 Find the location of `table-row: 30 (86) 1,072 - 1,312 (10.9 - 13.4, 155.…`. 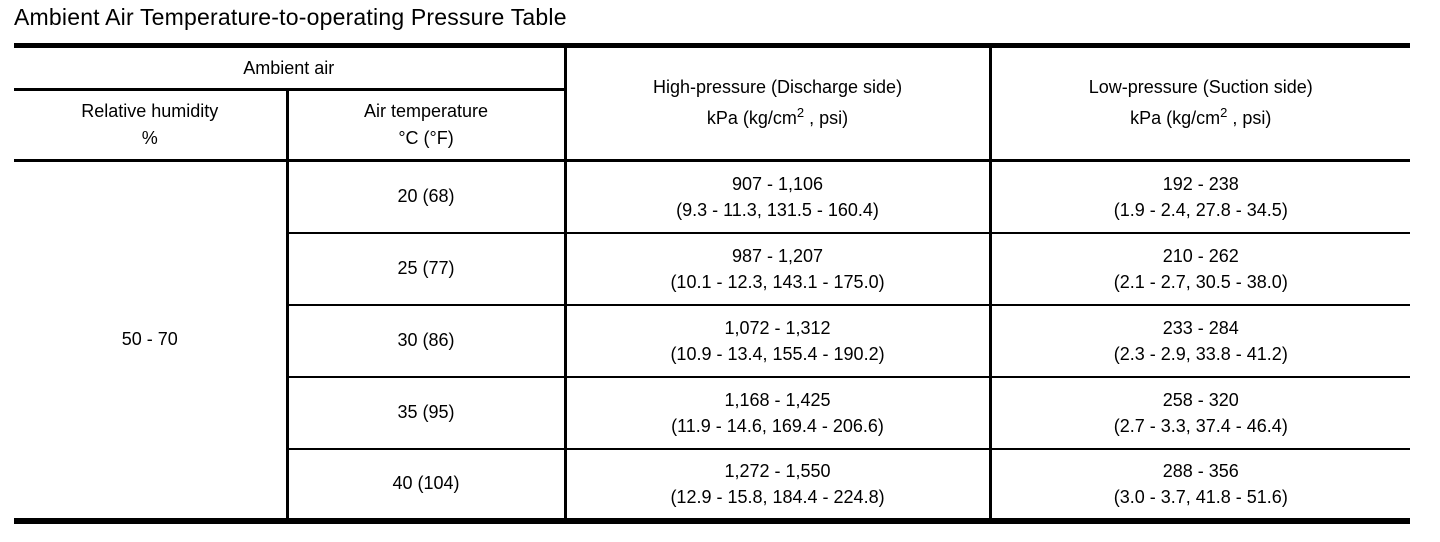

table-row: 30 (86) 1,072 - 1,312 (10.9 - 13.4, 155.… is located at coordinates (712, 340).